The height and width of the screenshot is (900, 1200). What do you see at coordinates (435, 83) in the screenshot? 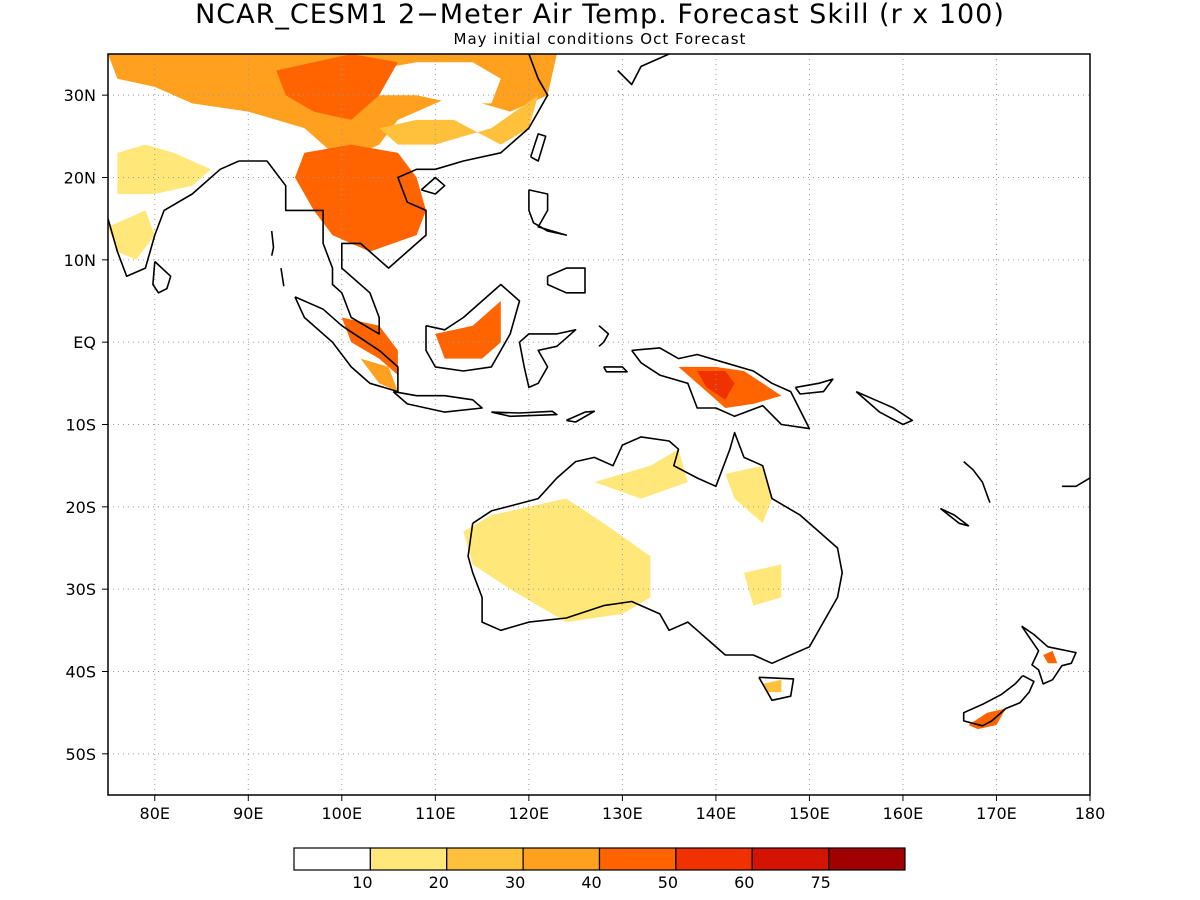
I see `skill-region-china-inner-white` at bounding box center [435, 83].